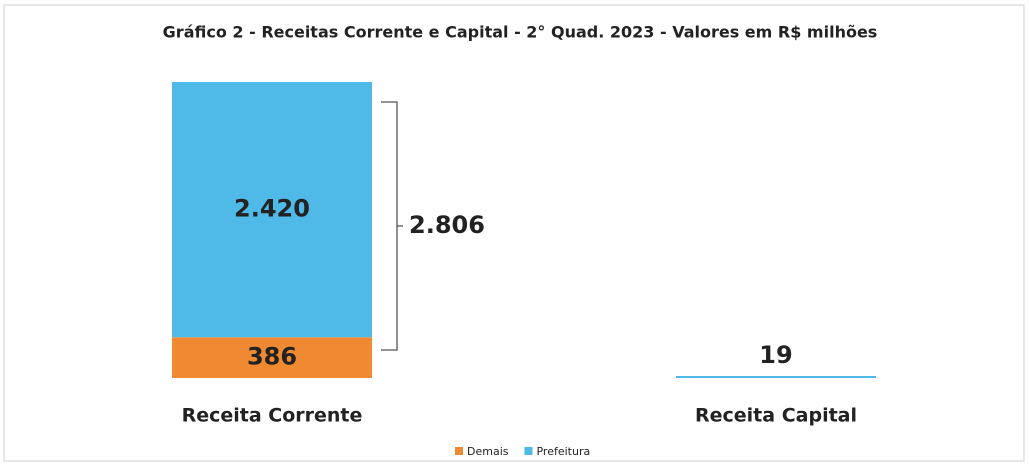 Image resolution: width=1029 pixels, height=466 pixels. Describe the element at coordinates (392, 226) in the screenshot. I see `total-bracket` at that location.